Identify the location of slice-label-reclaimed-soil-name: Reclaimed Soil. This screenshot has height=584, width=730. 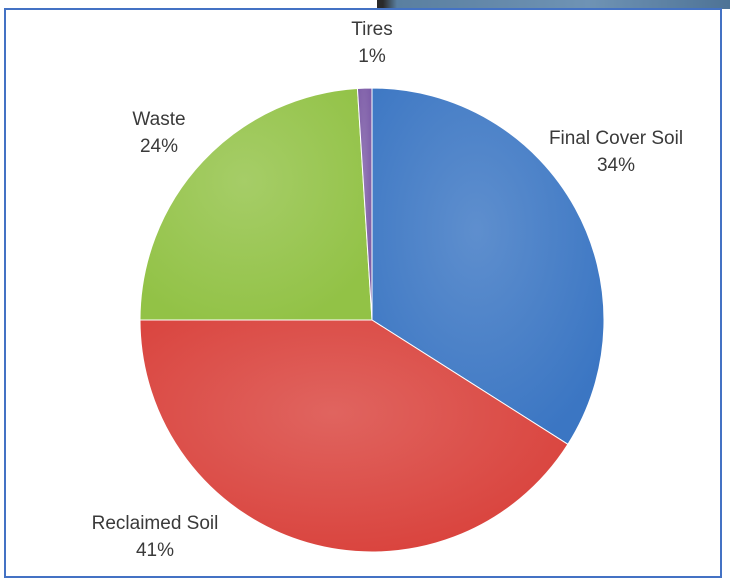
(155, 523).